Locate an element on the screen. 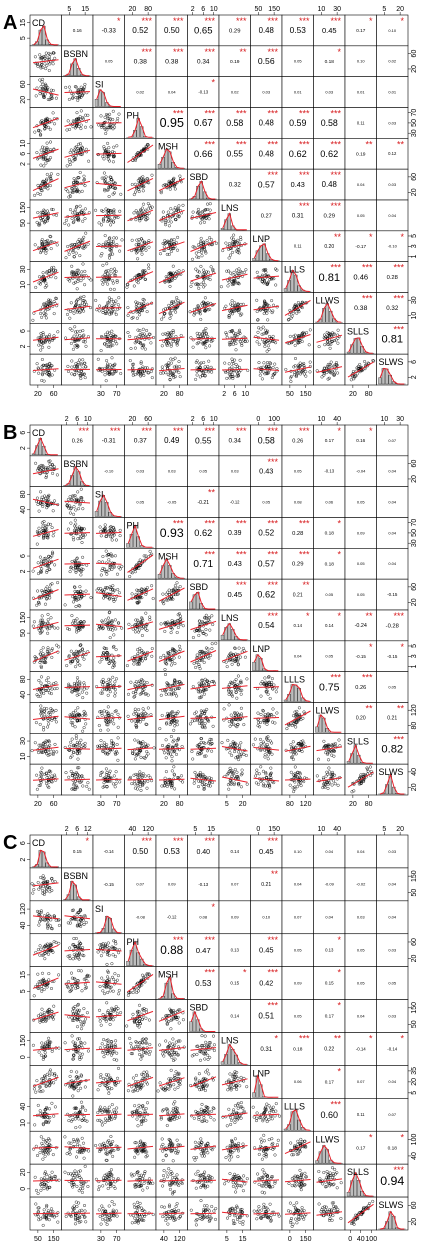 The height and width of the screenshot is (1260, 422). axis-tick-label: 20 is located at coordinates (400, 9).